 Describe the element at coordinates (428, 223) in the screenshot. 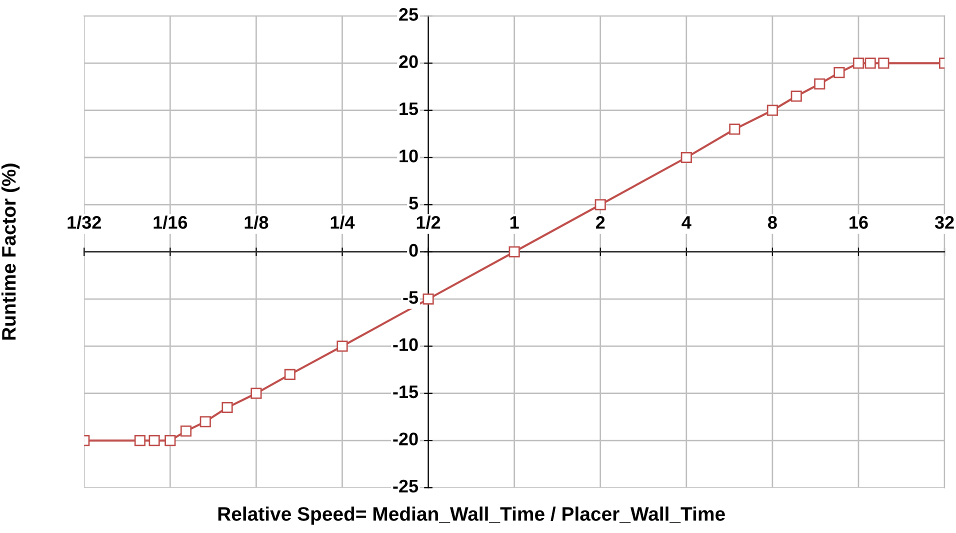

I see `x-tick-label: 1/2` at that location.